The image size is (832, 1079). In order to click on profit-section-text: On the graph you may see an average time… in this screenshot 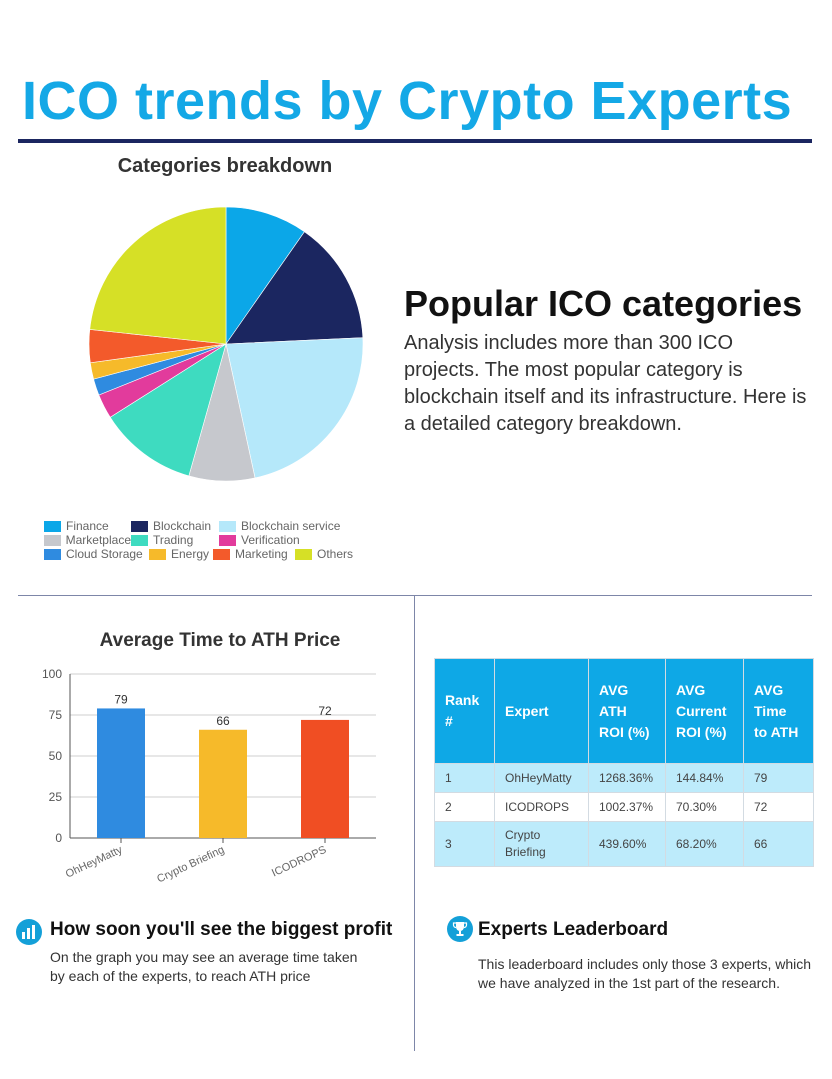, I will do `click(204, 966)`.